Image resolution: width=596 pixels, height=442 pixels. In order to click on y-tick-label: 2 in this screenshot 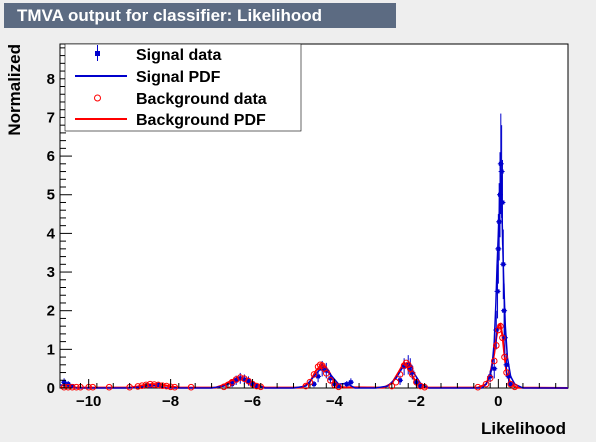, I will do `click(51, 311)`.